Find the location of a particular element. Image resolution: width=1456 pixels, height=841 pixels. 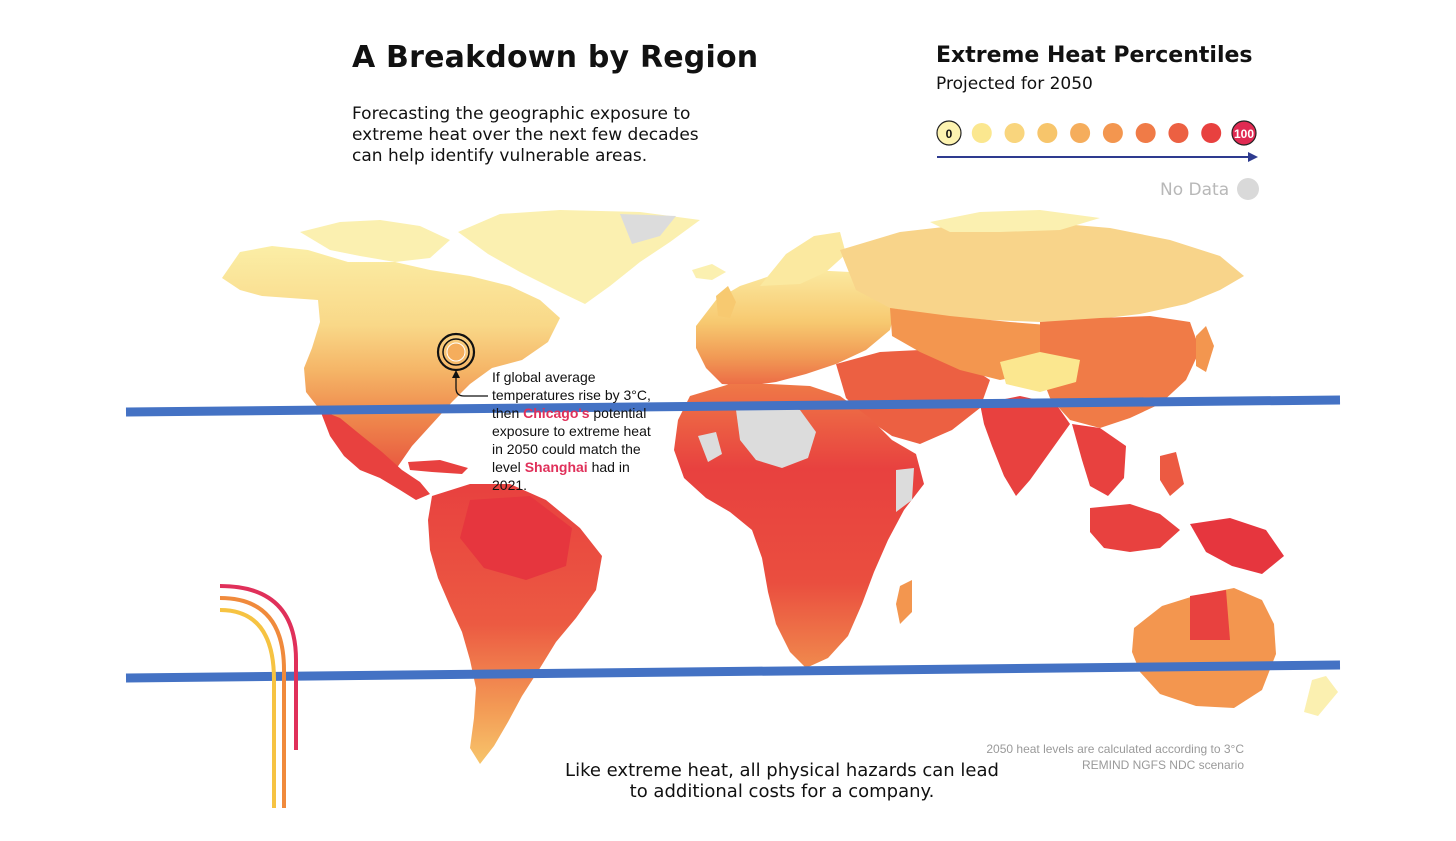

australia-region is located at coordinates (1204, 648).